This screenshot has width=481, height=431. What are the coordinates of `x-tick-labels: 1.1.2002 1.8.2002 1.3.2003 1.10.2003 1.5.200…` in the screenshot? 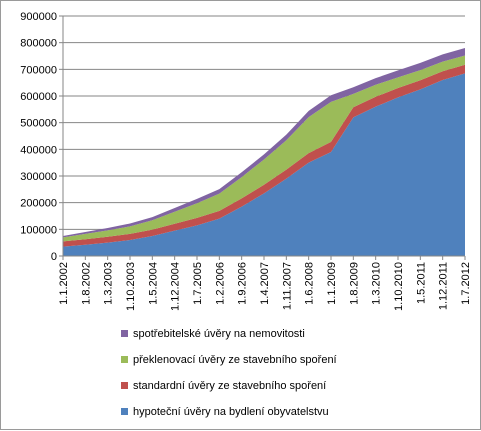 It's located at (265, 286).